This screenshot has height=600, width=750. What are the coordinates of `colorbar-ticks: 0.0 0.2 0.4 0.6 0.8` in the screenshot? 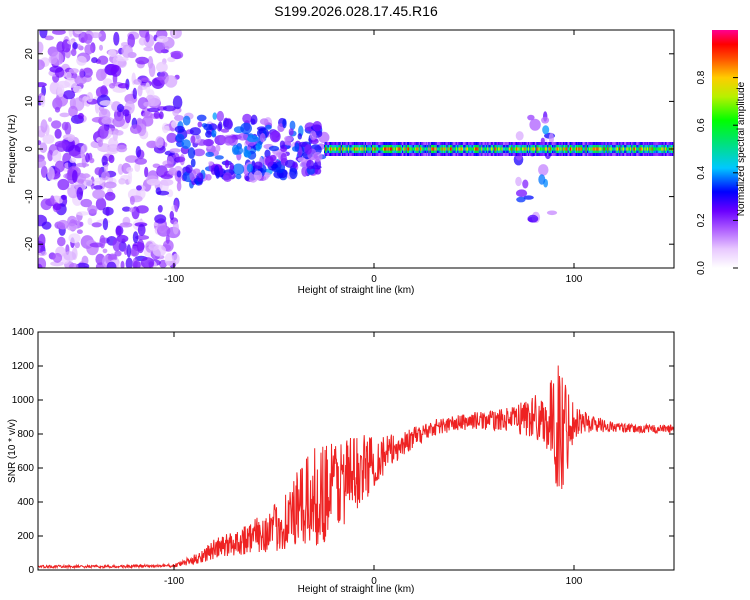 It's located at (717, 172).